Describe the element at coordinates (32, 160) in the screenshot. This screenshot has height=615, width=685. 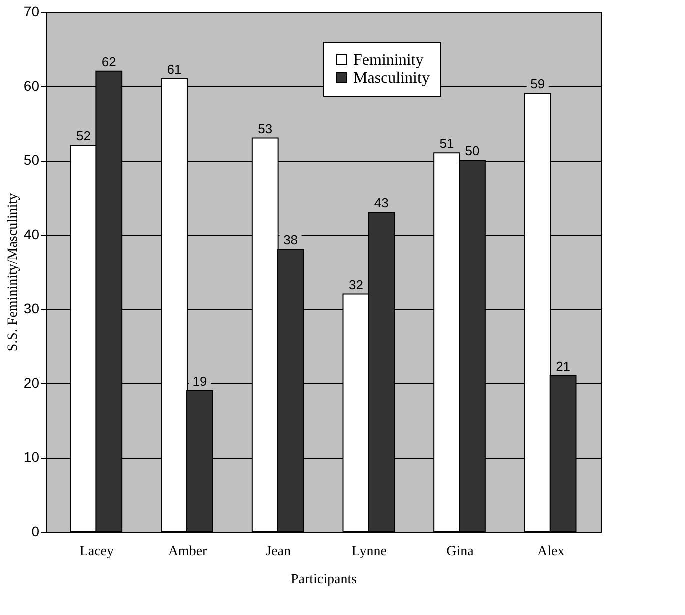
I see `y-tick-label: 50` at that location.